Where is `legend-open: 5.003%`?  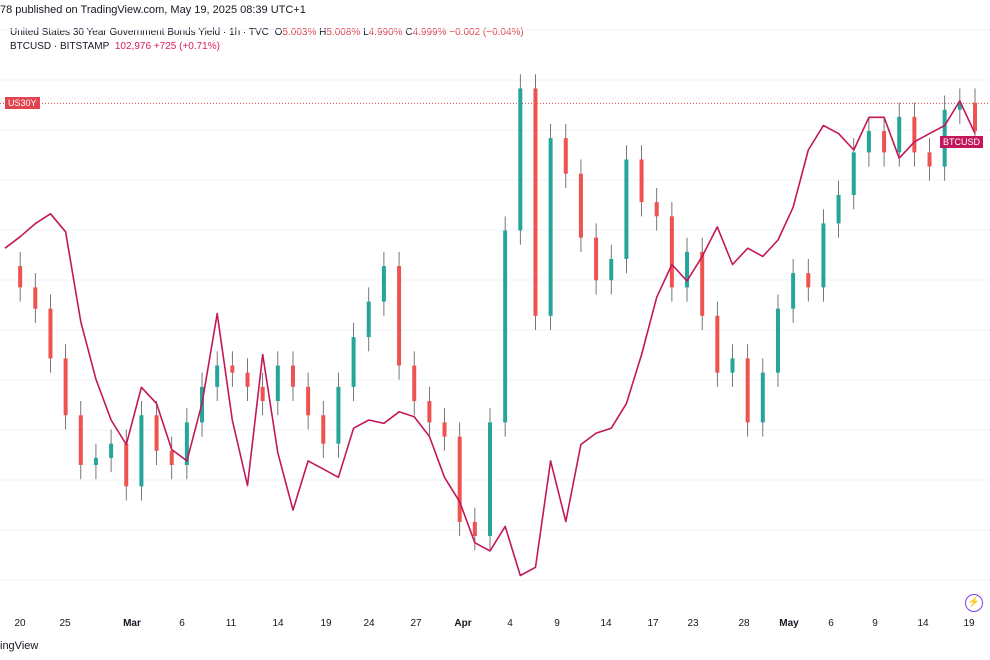 legend-open: 5.003% is located at coordinates (299, 32).